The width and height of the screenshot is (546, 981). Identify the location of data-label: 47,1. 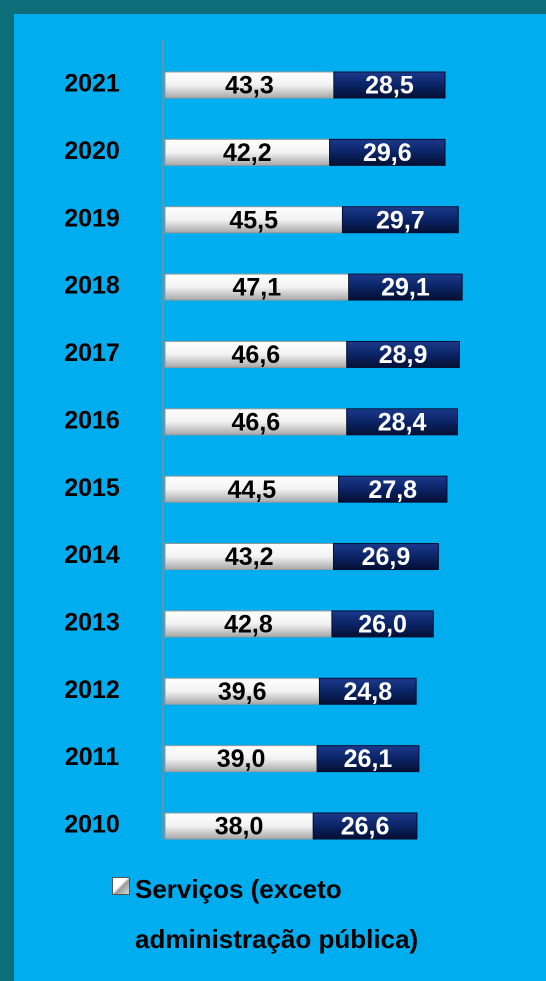
(257, 288).